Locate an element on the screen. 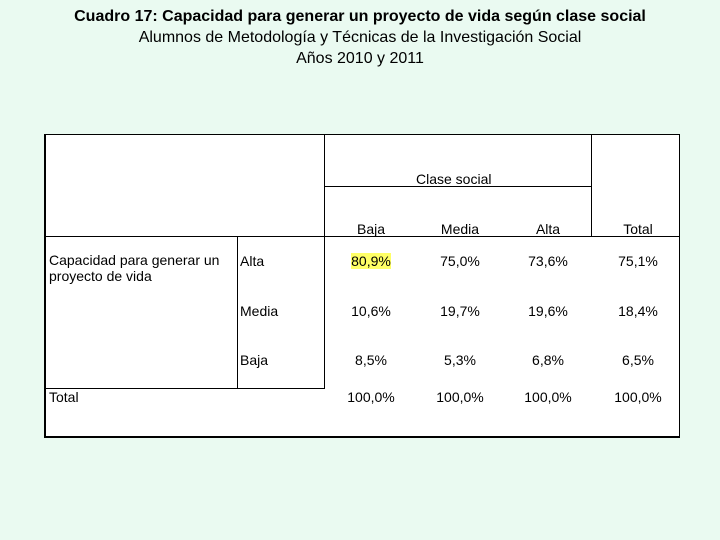 This screenshot has width=720, height=540. table-cell: 6,5% is located at coordinates (638, 360).